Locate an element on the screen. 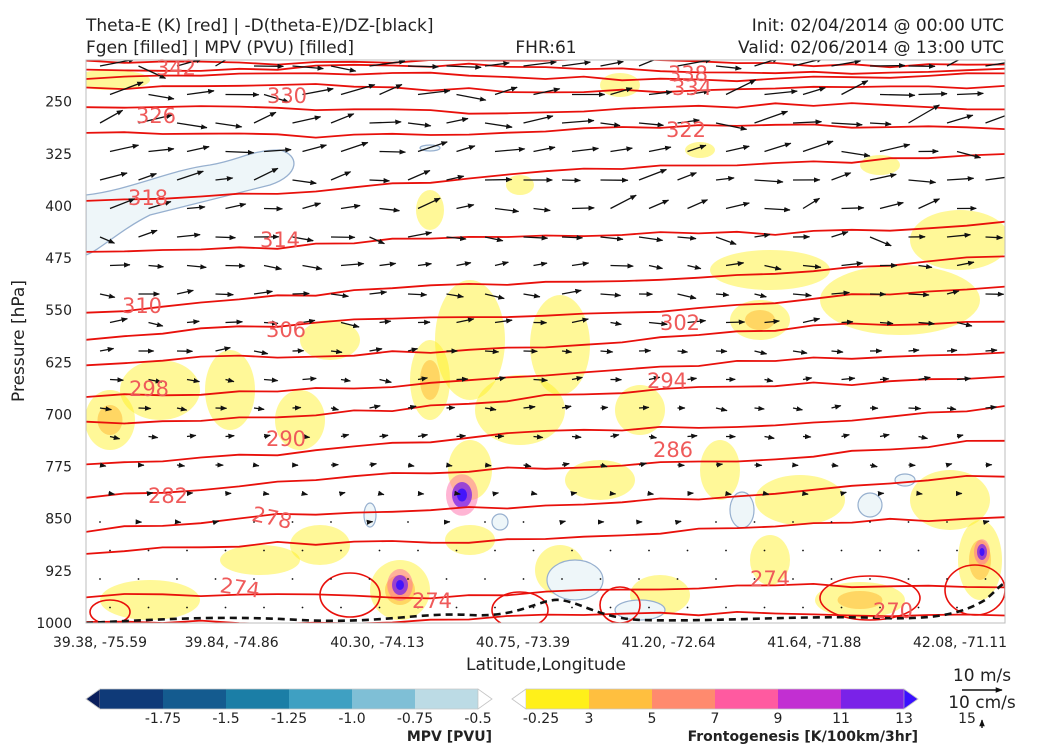 Image resolution: width=1050 pixels, height=750 pixels. colorbar-tip-right is located at coordinates (911, 699).